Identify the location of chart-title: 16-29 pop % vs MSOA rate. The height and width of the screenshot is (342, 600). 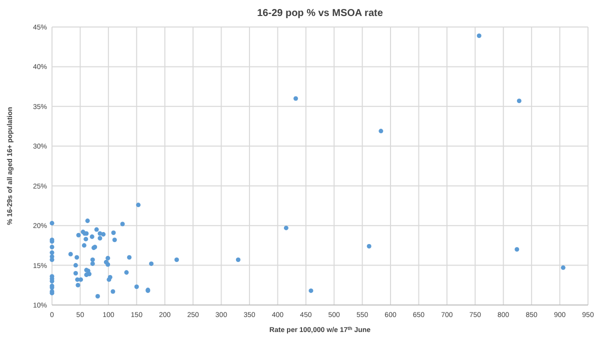
(320, 13).